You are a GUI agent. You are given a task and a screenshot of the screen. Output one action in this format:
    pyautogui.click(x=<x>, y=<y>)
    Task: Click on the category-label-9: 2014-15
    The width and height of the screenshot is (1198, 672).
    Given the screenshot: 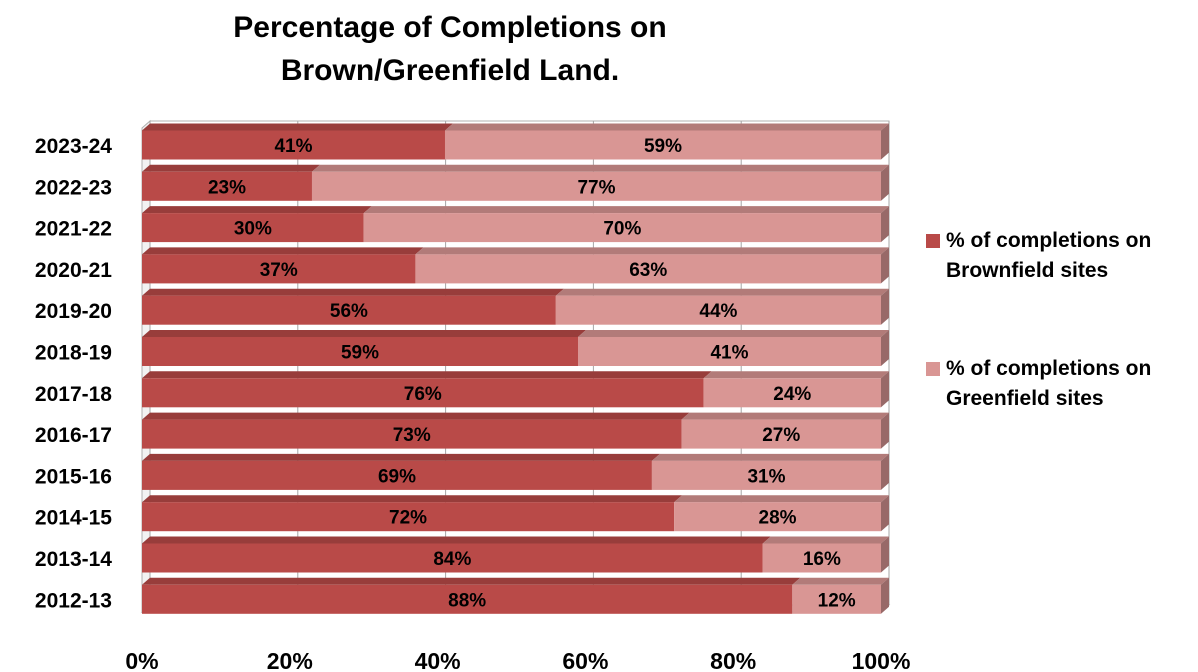 What is the action you would take?
    pyautogui.click(x=73, y=518)
    